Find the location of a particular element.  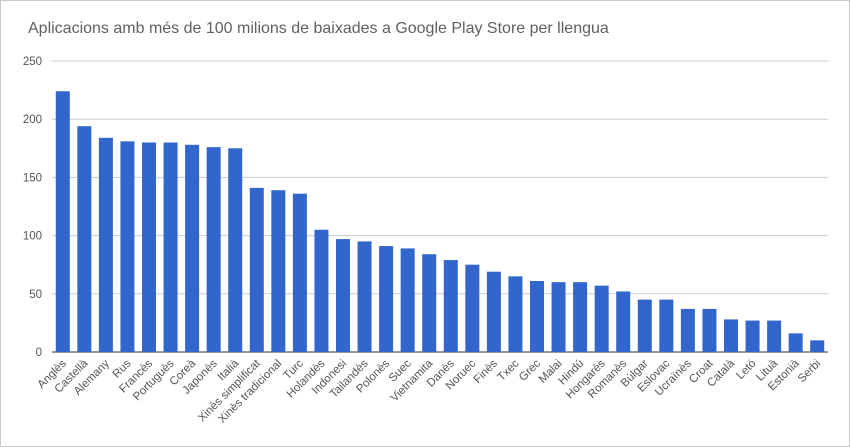

x-tick-label: Serbi is located at coordinates (809, 371).